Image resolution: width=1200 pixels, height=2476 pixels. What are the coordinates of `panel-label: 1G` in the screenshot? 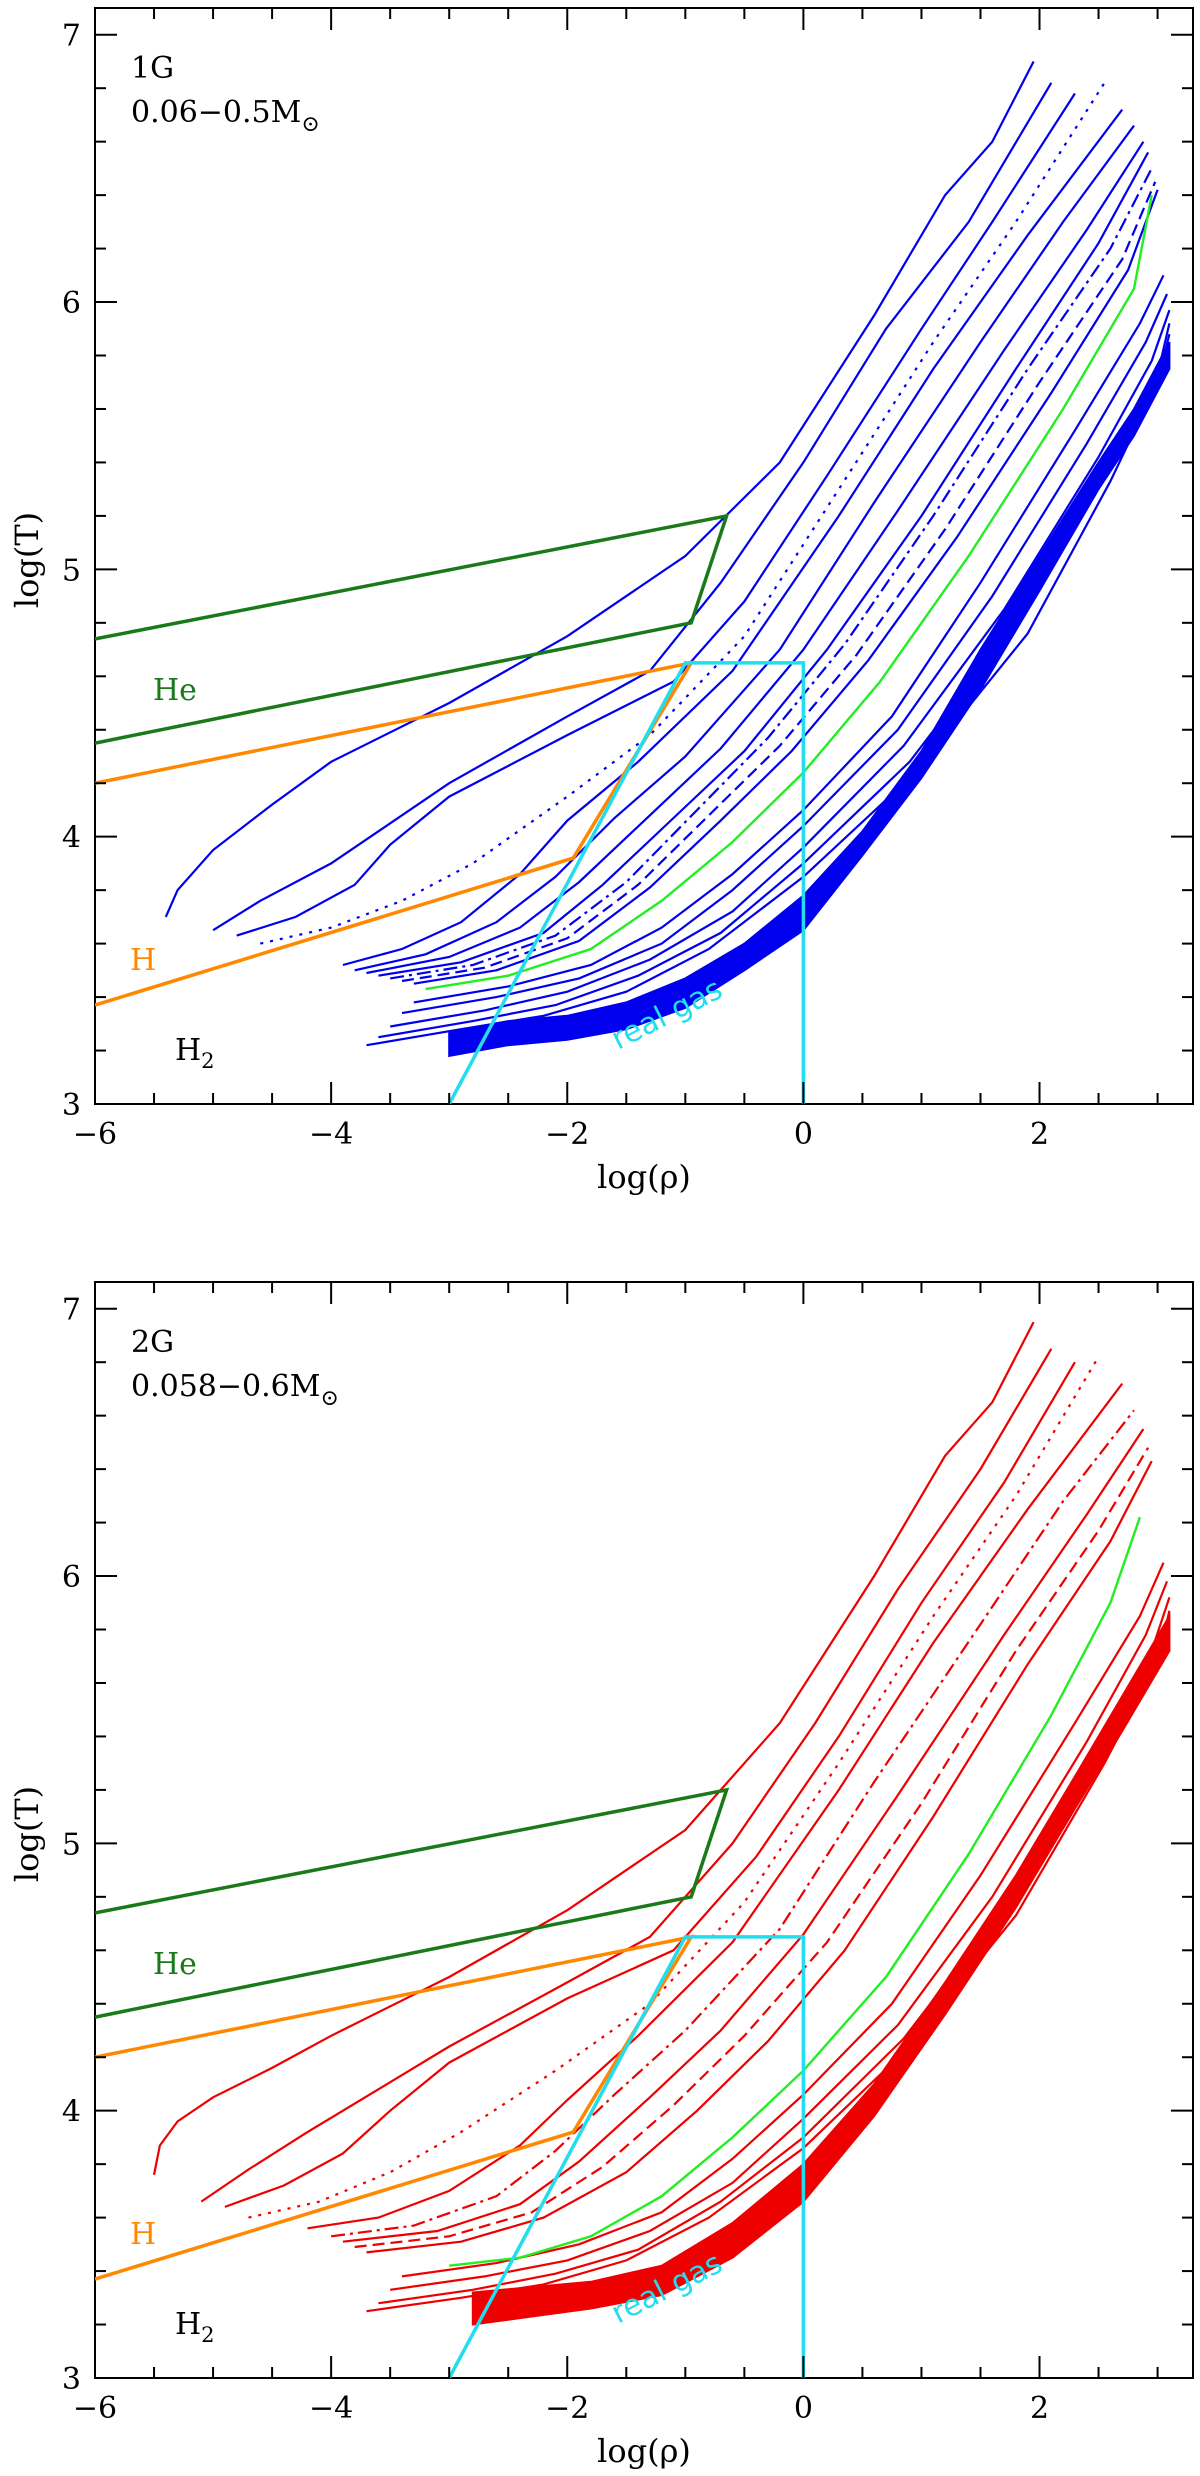 It's located at (152, 68).